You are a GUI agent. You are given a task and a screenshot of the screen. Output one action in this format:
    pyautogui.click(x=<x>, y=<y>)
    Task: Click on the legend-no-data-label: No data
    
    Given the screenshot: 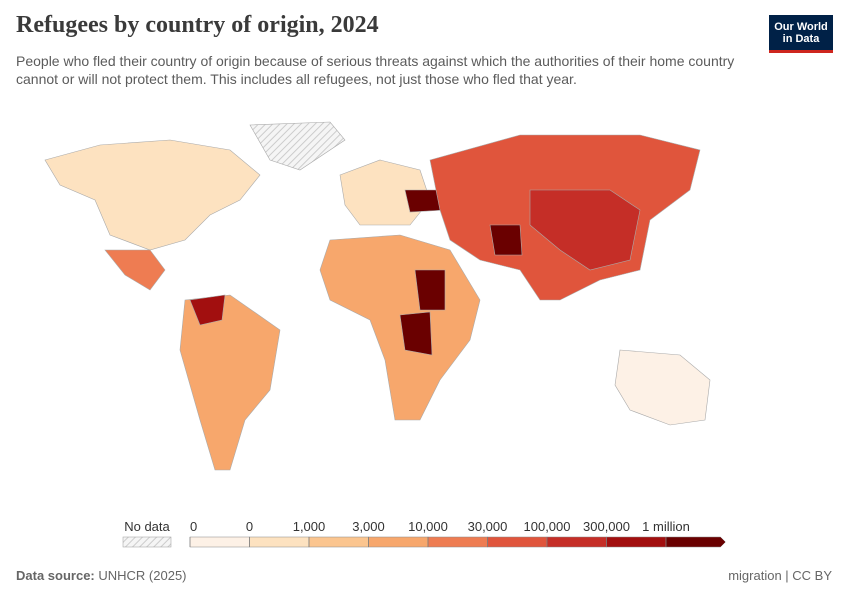 What is the action you would take?
    pyautogui.click(x=147, y=526)
    